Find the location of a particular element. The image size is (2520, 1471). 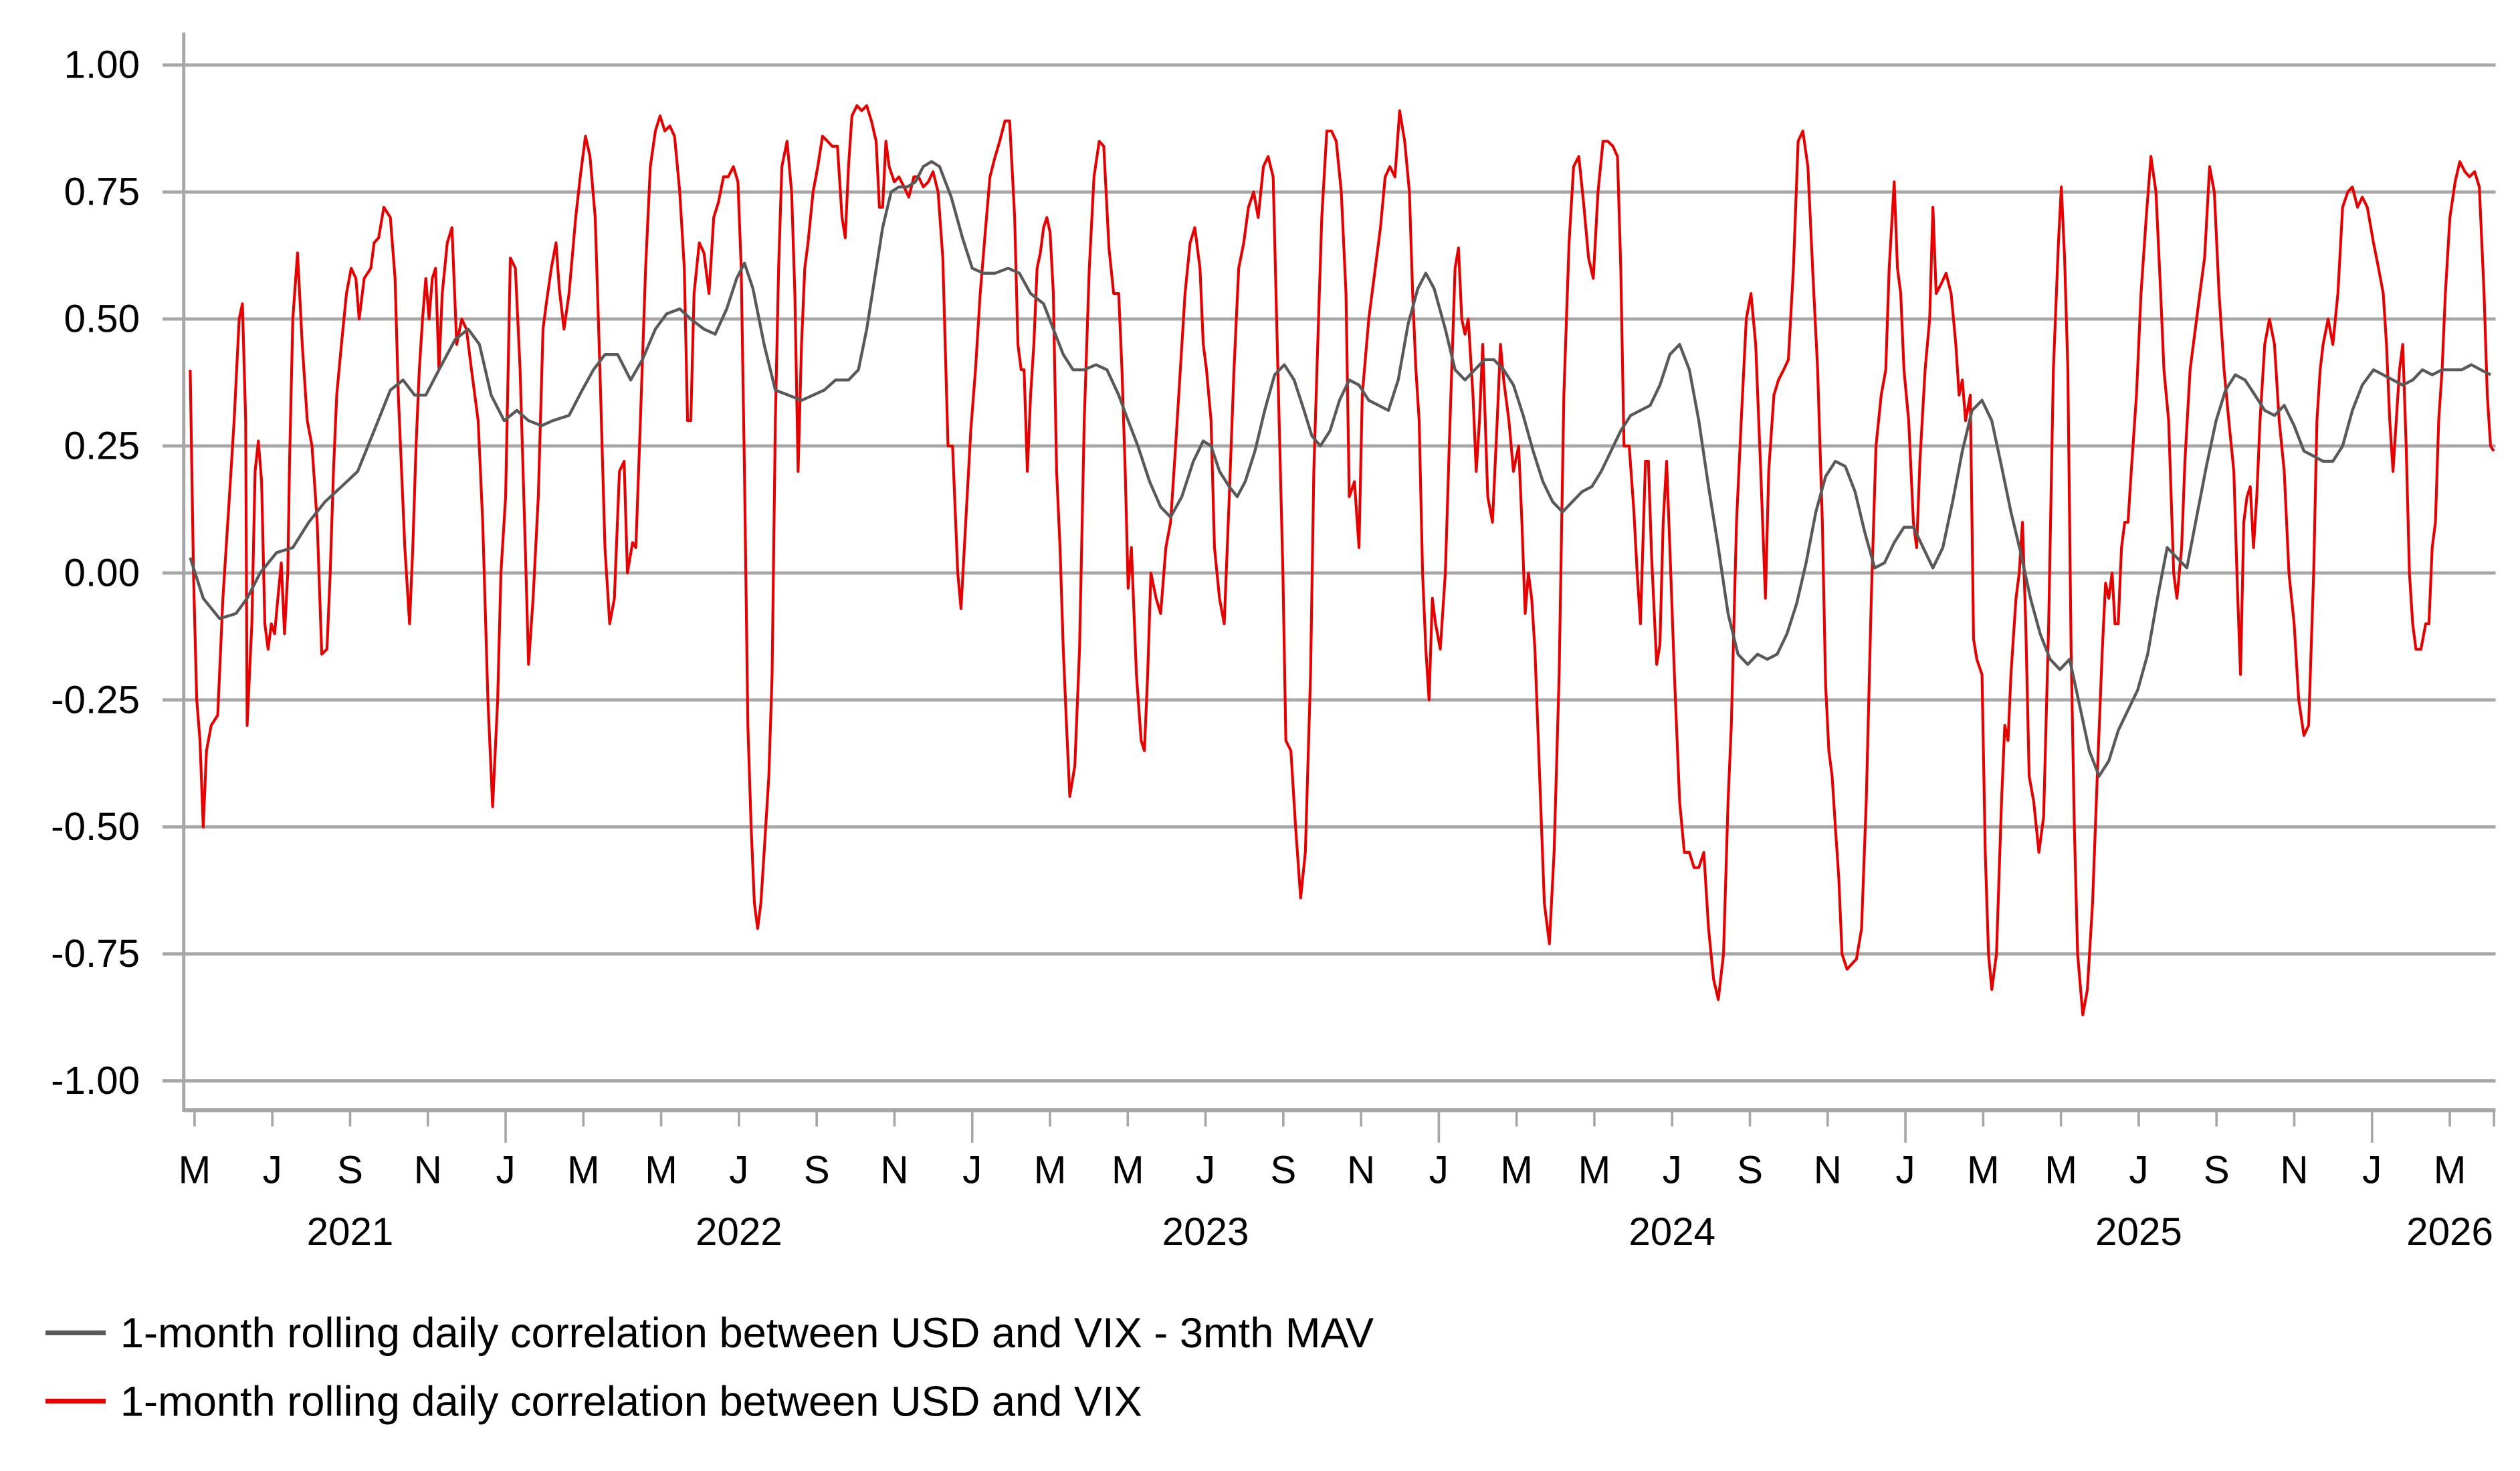

y-tick-label: -0.25 is located at coordinates (95, 699).